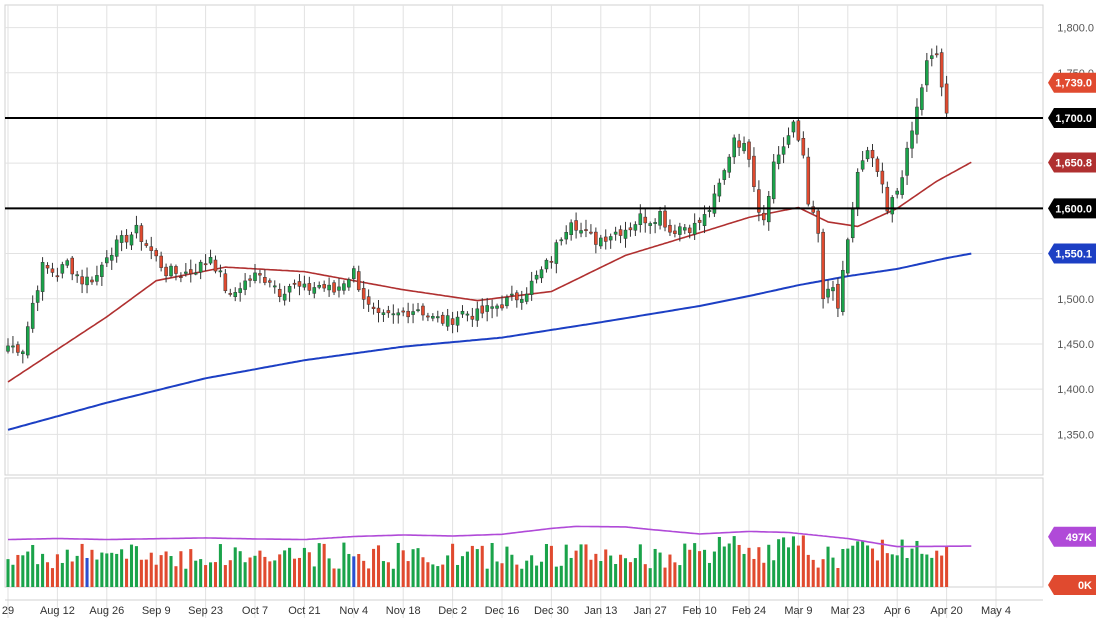 Image resolution: width=1100 pixels, height=626 pixels. Describe the element at coordinates (897, 611) in the screenshot. I see `time-tick-label: Apr 6` at that location.